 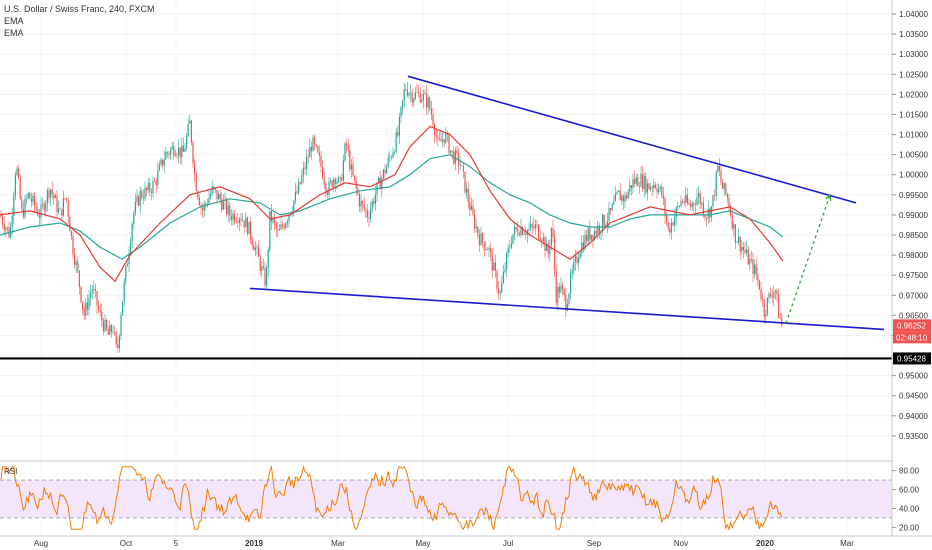 I want to click on time-axis: Aug Oct 5 2019 Mar May Jul Sep Nov 2020 Mar, so click(x=444, y=543).